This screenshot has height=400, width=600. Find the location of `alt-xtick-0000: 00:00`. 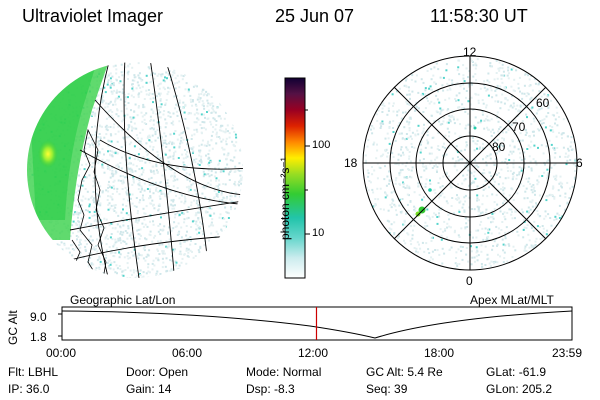

alt-xtick-0000: 00:00 is located at coordinates (61, 353).